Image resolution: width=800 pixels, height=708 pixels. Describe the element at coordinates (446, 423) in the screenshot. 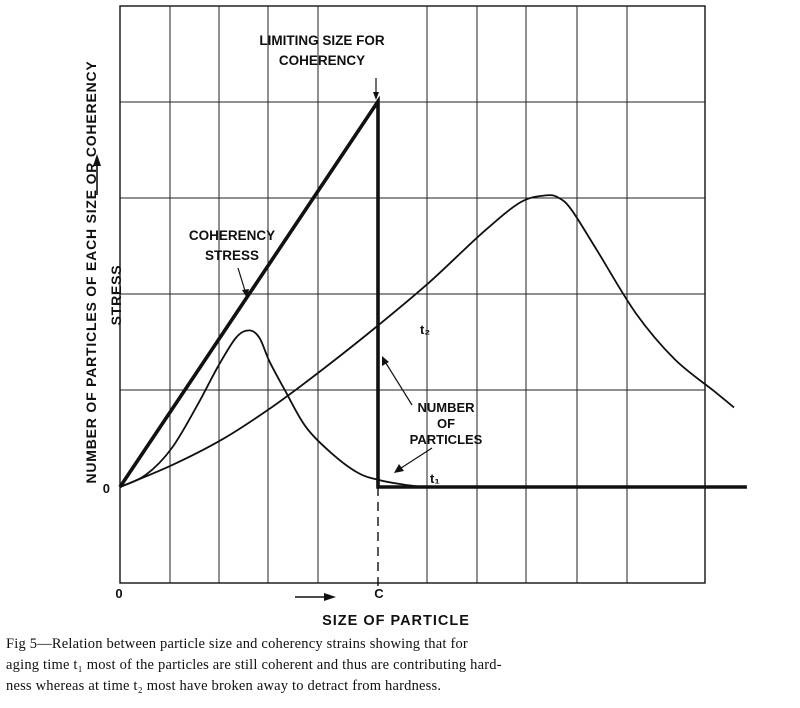

I see `number-label-line2: OF` at that location.